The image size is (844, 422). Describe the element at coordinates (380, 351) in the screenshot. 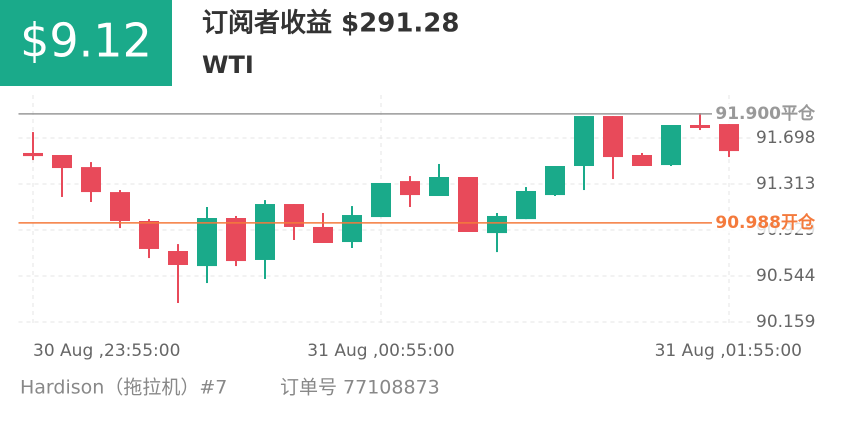

I see `x-tick-label: 31 Aug ,00:55:00` at that location.